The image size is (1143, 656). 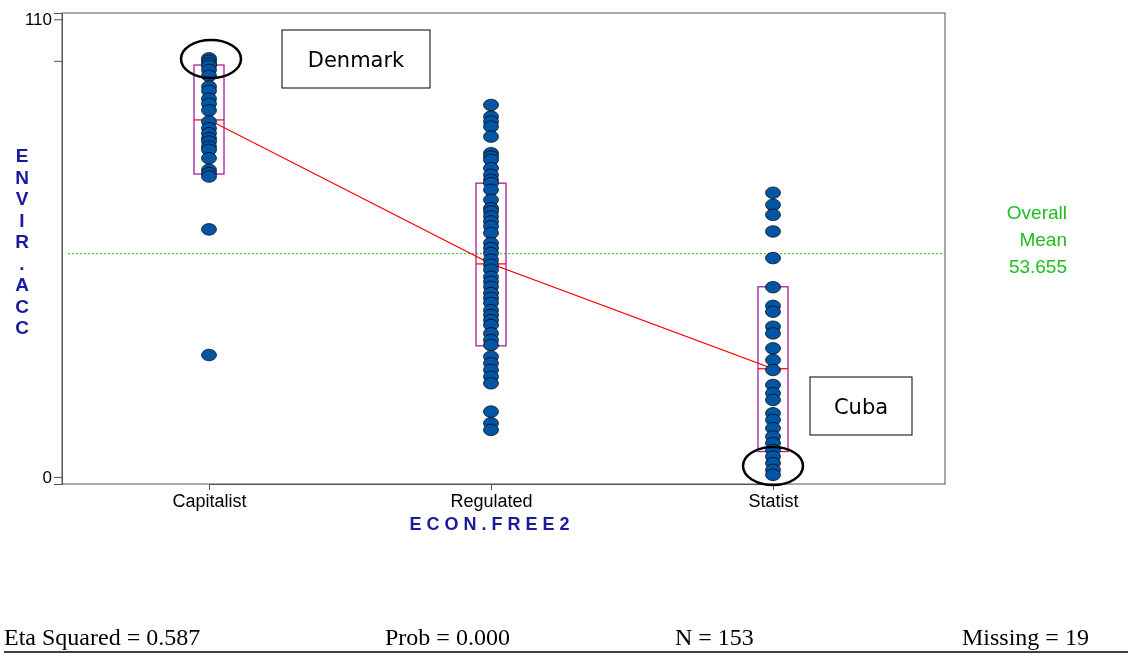 What do you see at coordinates (209, 500) in the screenshot?
I see `x-tick-label: Capitalist` at bounding box center [209, 500].